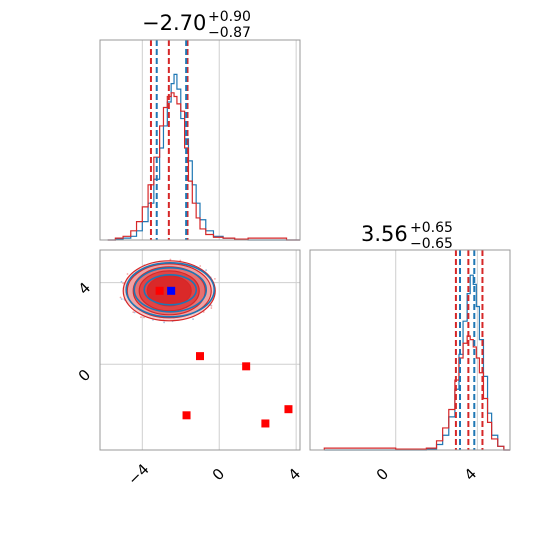 The height and width of the screenshot is (550, 550). I want to click on contour-blue, so click(170, 290).